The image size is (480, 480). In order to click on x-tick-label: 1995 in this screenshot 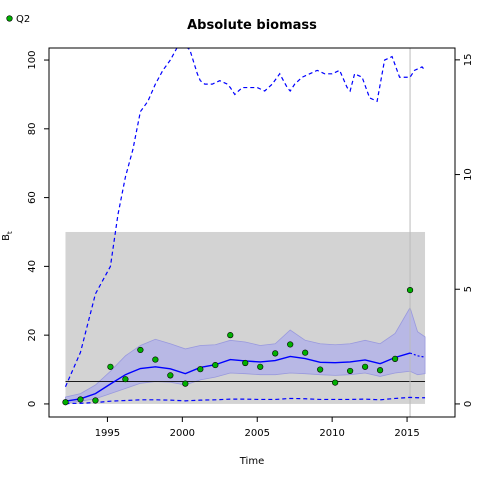, I will do `click(107, 433)`.